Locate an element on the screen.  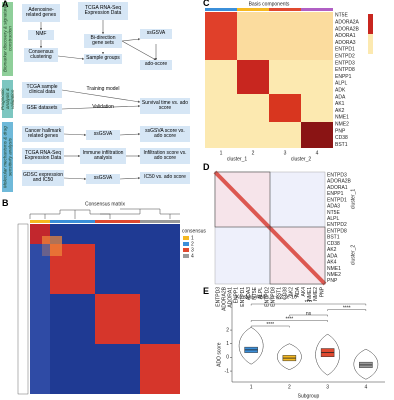
flow-node: Cancer hallmark related genes is located at coordinates (43, 134).